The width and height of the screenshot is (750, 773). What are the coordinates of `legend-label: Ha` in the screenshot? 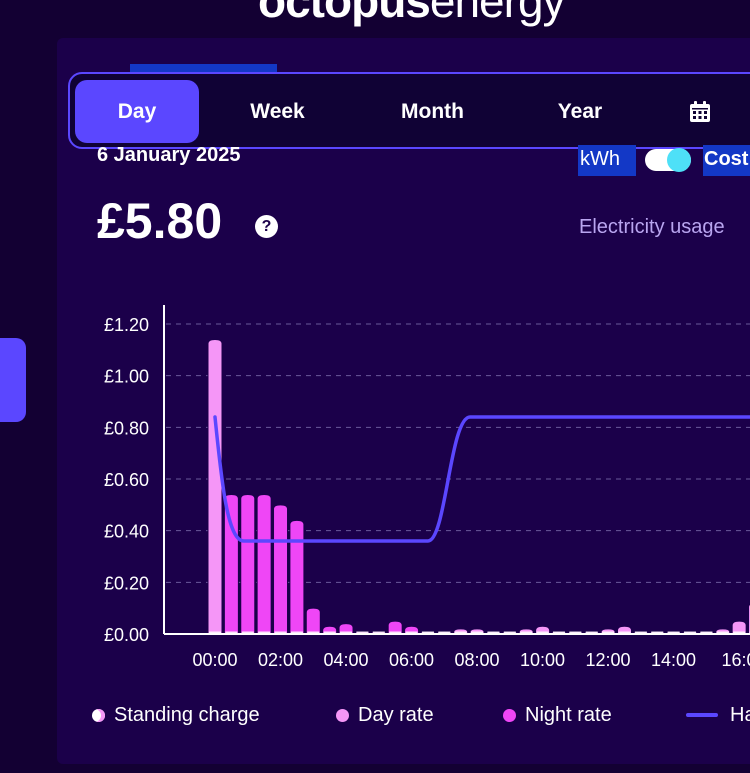 It's located at (740, 714).